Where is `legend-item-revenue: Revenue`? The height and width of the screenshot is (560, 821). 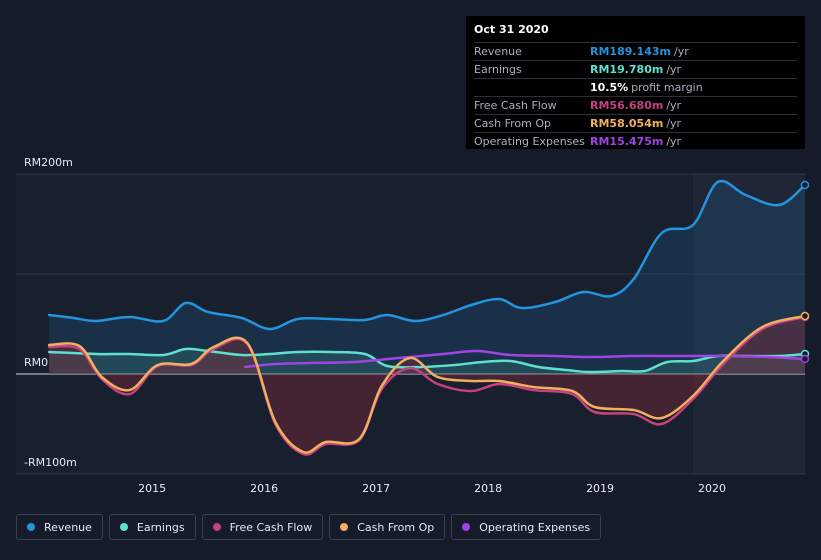
legend-item-revenue: Revenue is located at coordinates (59, 527).